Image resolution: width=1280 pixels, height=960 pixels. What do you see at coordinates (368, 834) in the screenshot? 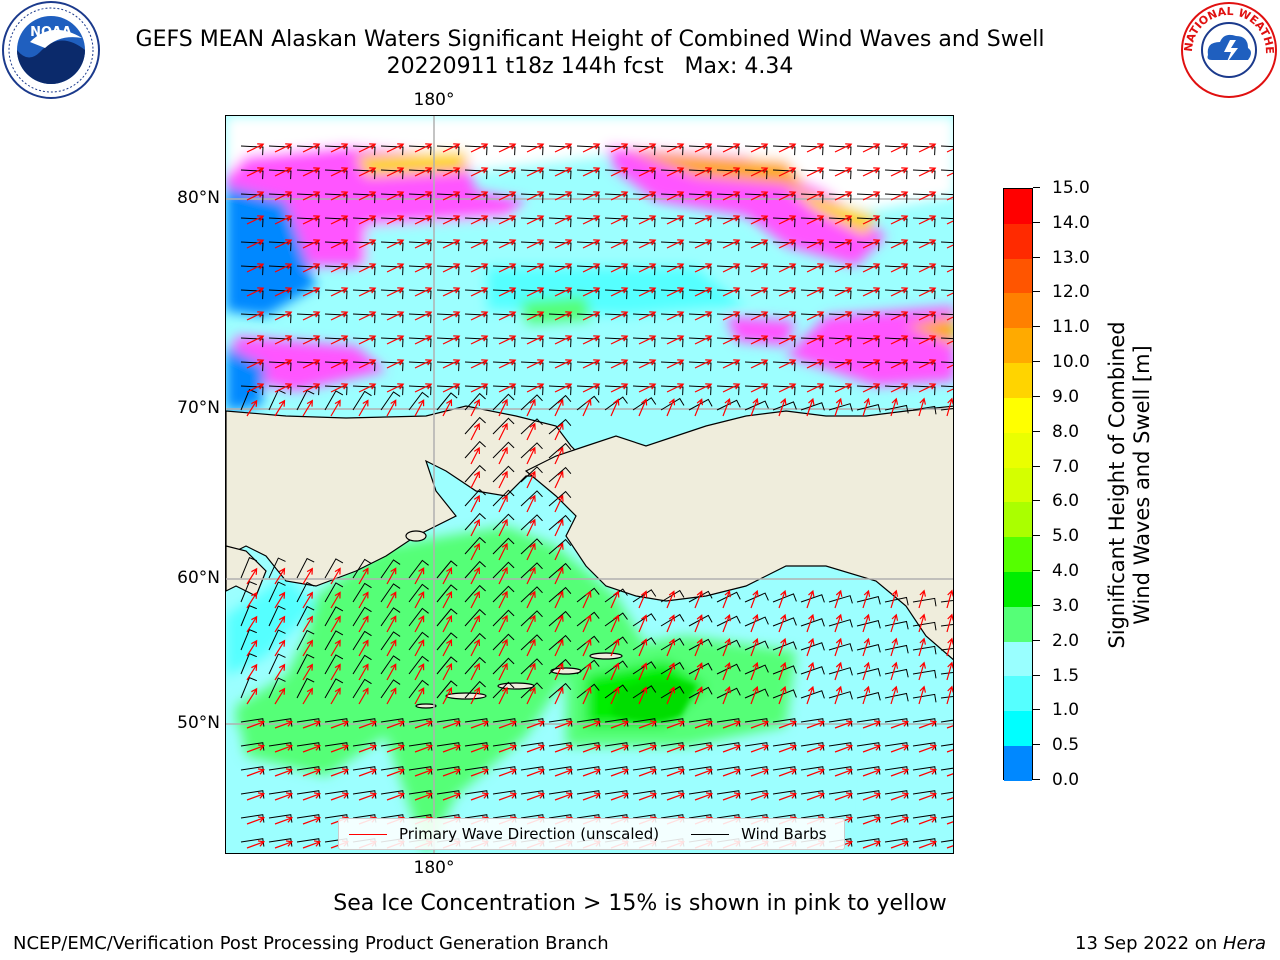
I see `red-line-icon` at bounding box center [368, 834].